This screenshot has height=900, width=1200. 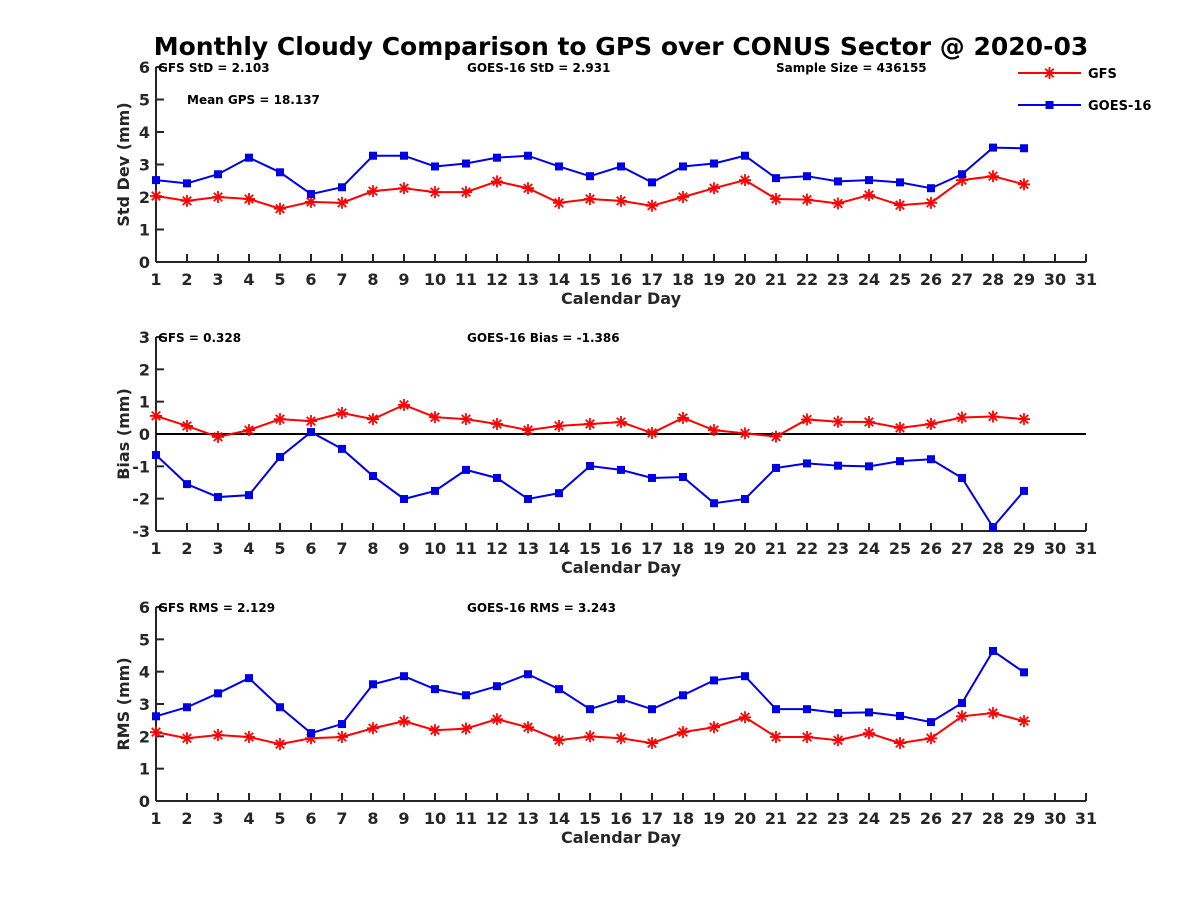 I want to click on legend: GFS GOES-16, so click(x=1084, y=90).